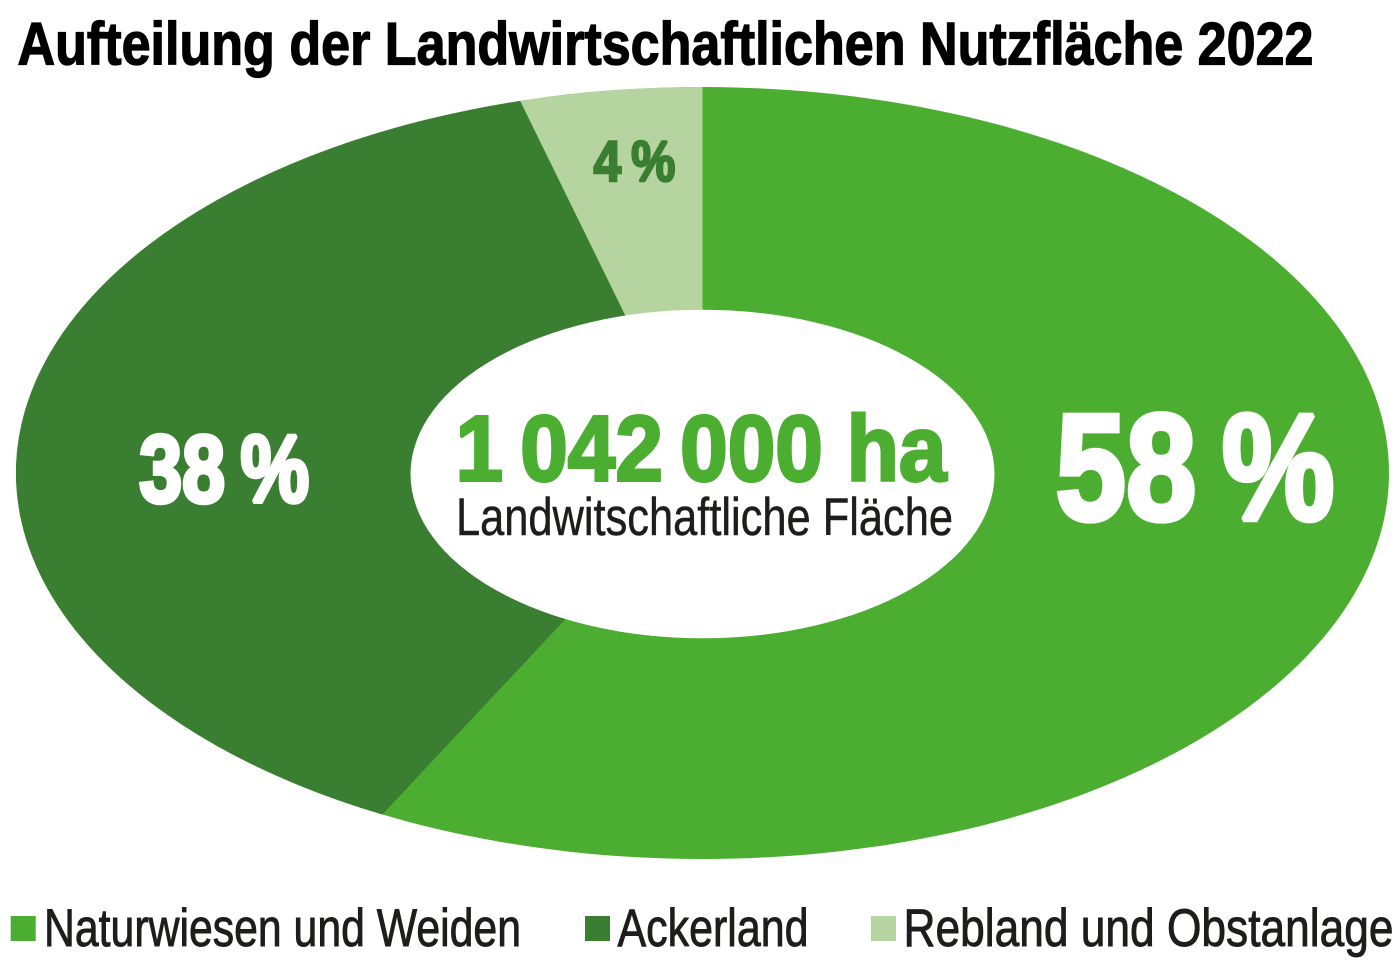 This screenshot has width=1400, height=969. I want to click on svg-text: Rebland und Obstanlage, so click(1149, 928).